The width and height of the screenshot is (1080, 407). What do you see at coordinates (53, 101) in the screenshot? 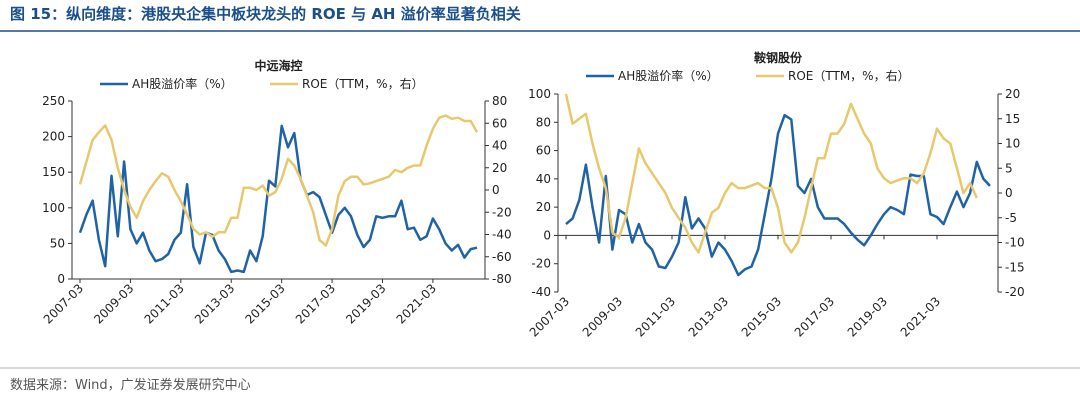
I see `y-tick-label: 250` at bounding box center [53, 101].